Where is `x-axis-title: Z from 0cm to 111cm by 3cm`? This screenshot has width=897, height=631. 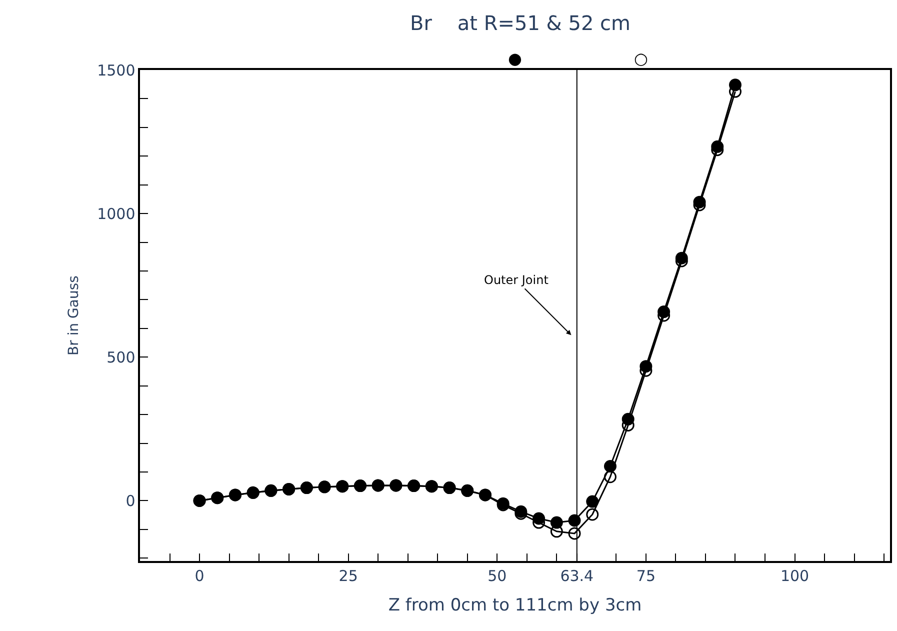 x-axis-title: Z from 0cm to 111cm by 3cm is located at coordinates (515, 606).